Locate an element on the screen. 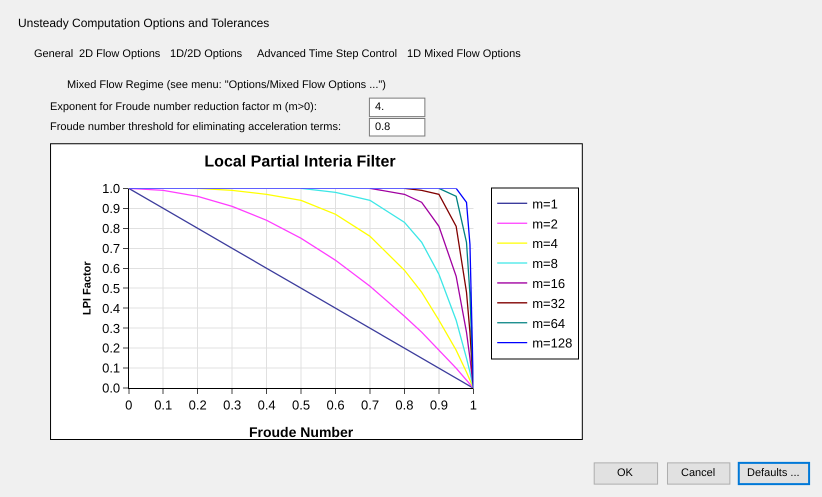  legend-label: m=16 is located at coordinates (549, 284).